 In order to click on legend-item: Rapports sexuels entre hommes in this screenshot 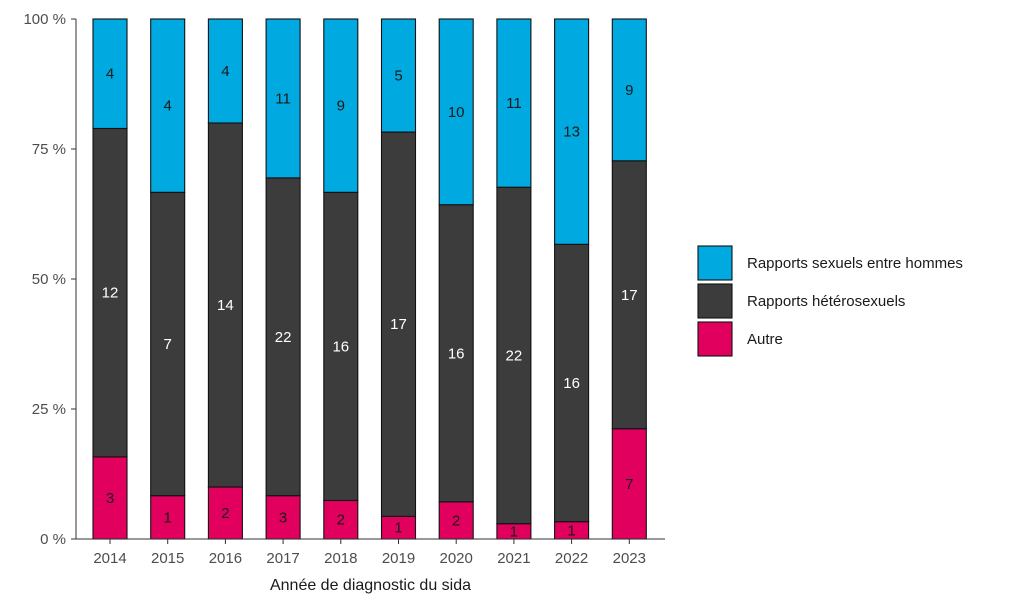, I will do `click(830, 263)`.